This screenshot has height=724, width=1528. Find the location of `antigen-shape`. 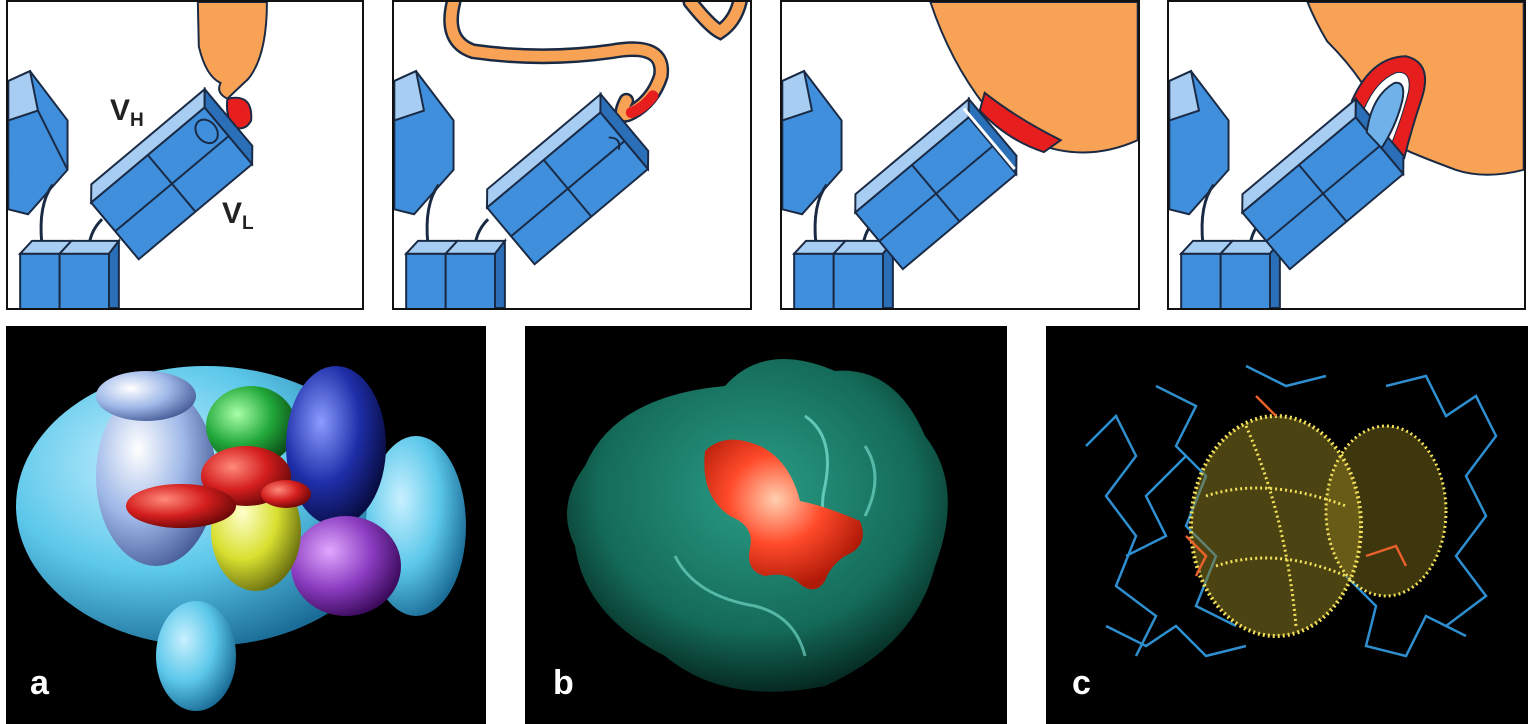

antigen-shape is located at coordinates (232, 51).